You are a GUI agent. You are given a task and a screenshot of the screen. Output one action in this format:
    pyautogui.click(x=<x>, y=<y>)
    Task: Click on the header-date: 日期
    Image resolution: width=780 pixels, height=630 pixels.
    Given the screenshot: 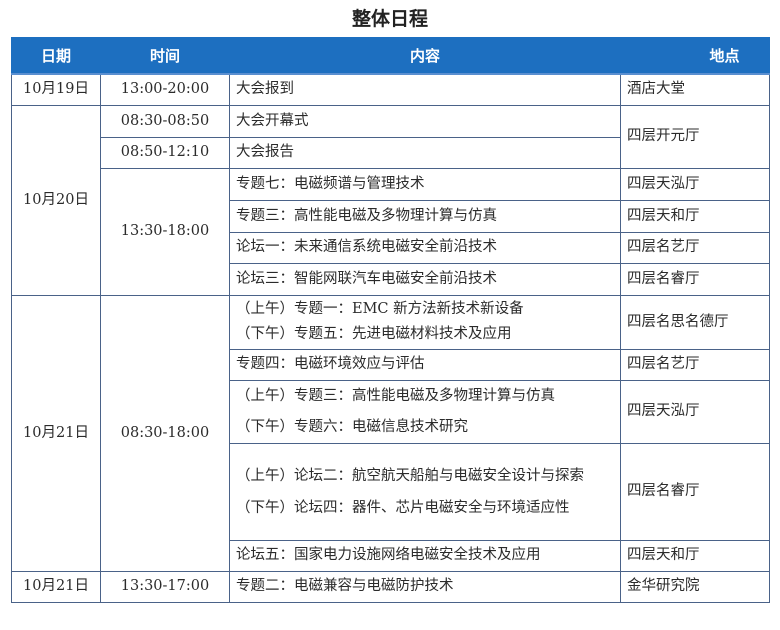 What is the action you would take?
    pyautogui.click(x=56, y=56)
    